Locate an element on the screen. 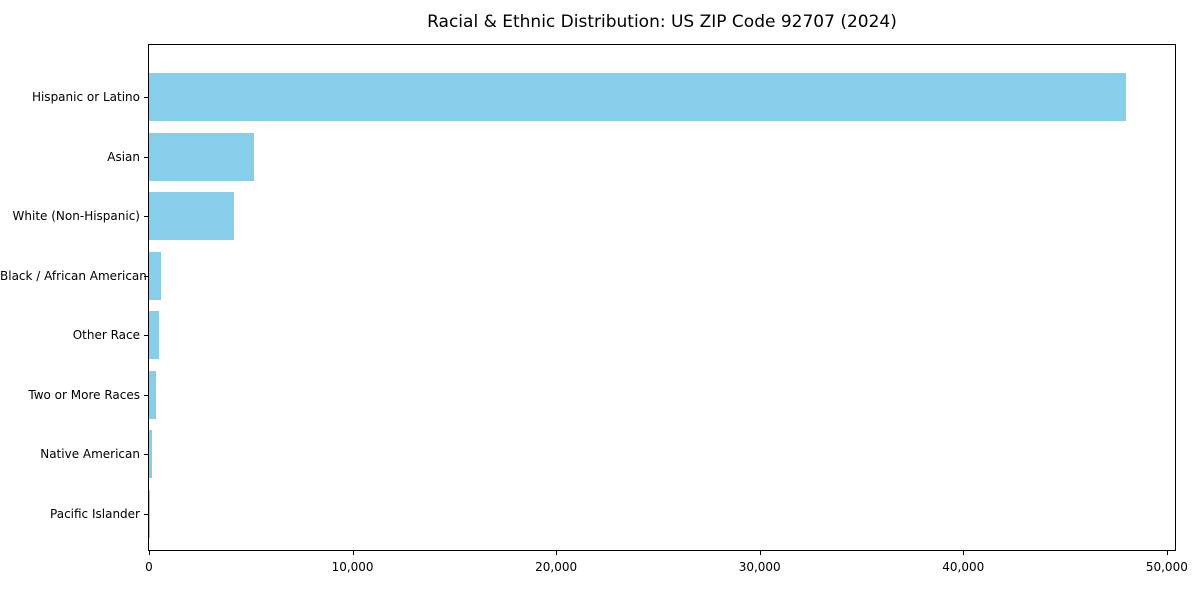 The height and width of the screenshot is (600, 1200). y-tick-label-other-race: Other Race is located at coordinates (106, 335).